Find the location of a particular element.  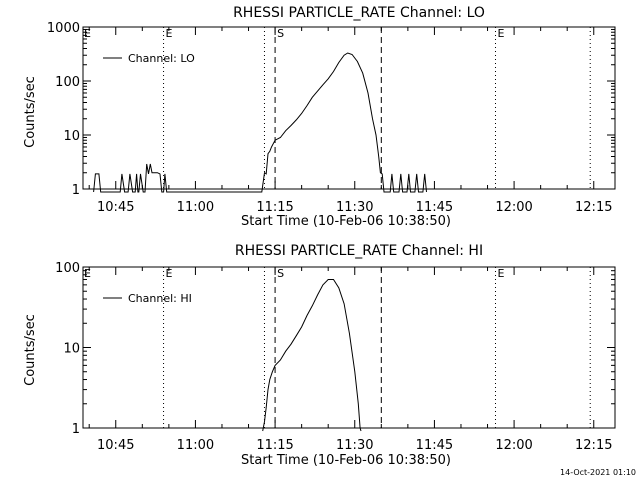

chart-title: RHESSI PARTICLE_RATE Channel: LO is located at coordinates (359, 13).